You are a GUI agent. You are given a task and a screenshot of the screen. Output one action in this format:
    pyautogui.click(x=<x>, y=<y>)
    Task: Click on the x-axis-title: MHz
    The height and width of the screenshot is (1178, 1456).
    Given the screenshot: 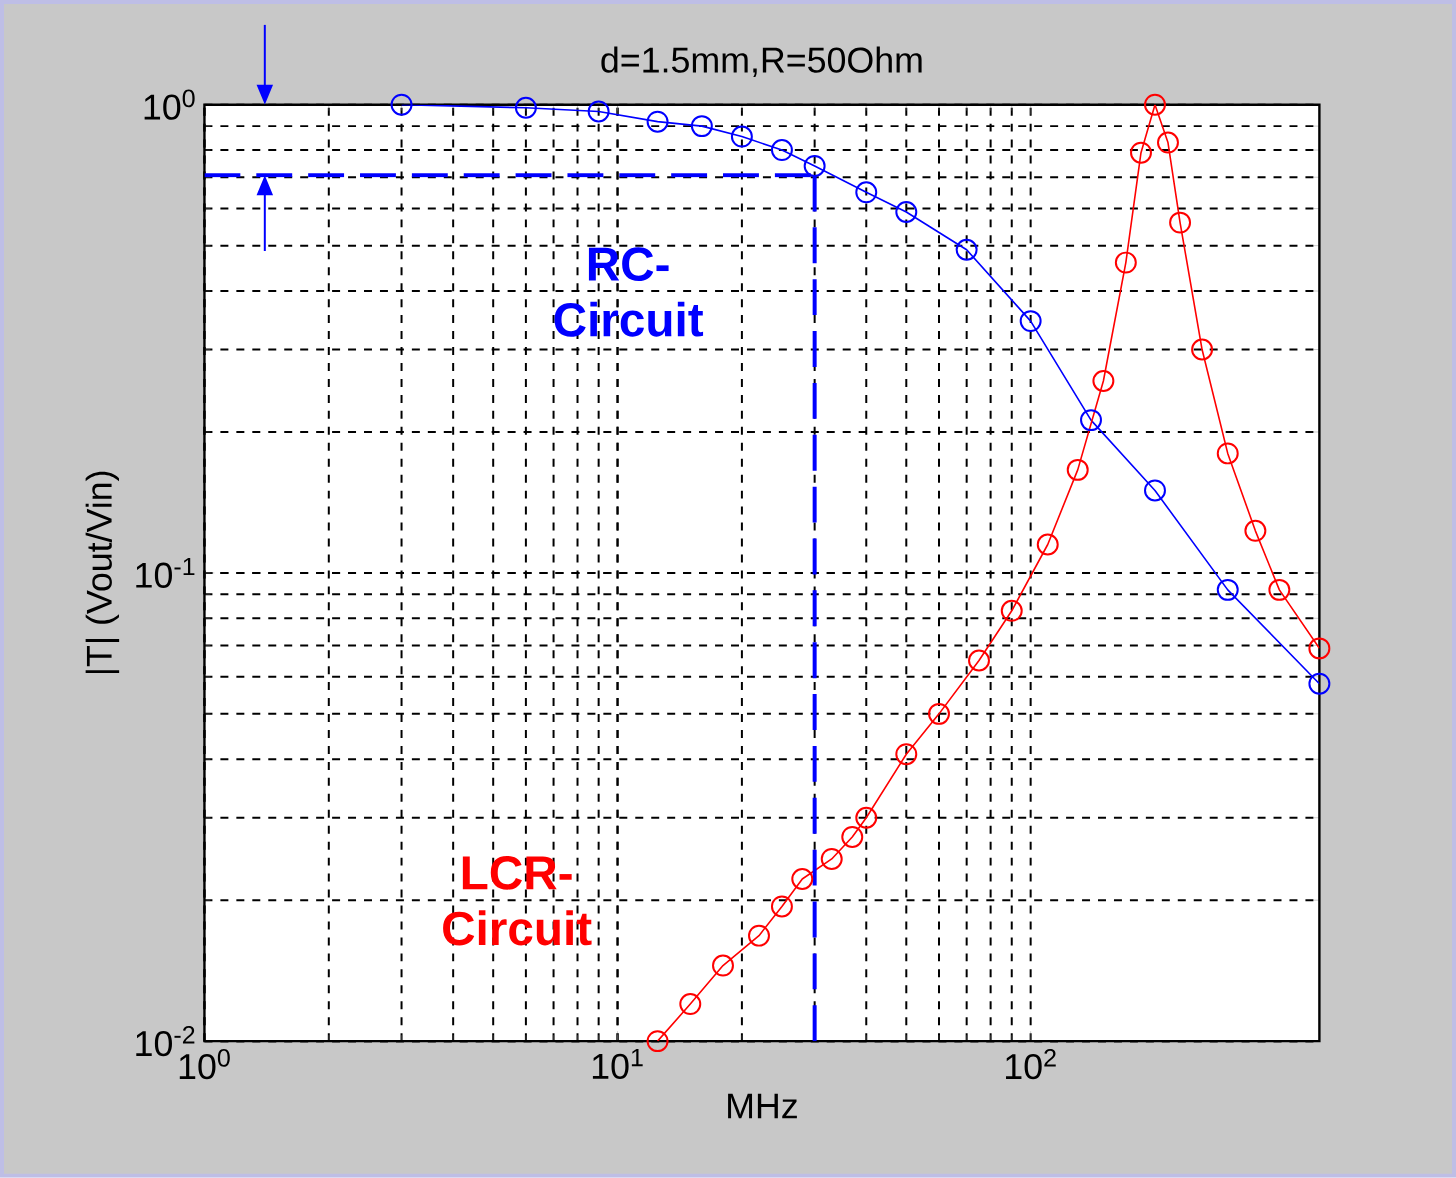 What is the action you would take?
    pyautogui.click(x=762, y=1106)
    